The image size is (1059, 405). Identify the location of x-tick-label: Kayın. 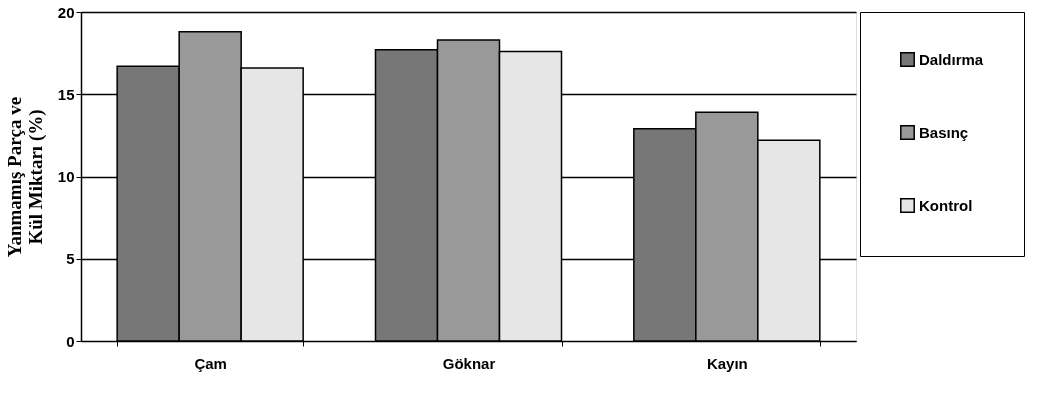
(727, 363).